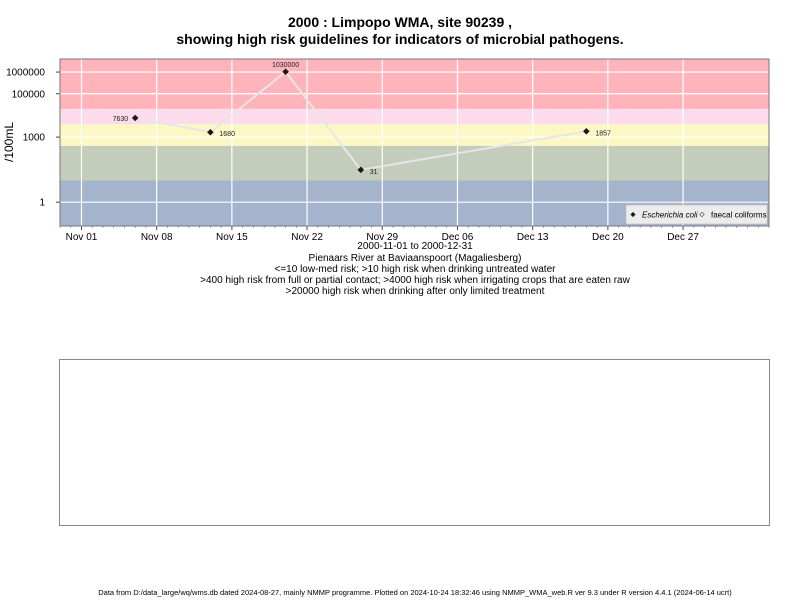 Image resolution: width=800 pixels, height=600 pixels. Describe the element at coordinates (82, 236) in the screenshot. I see `x-tick-label-0: Nov 01` at that location.